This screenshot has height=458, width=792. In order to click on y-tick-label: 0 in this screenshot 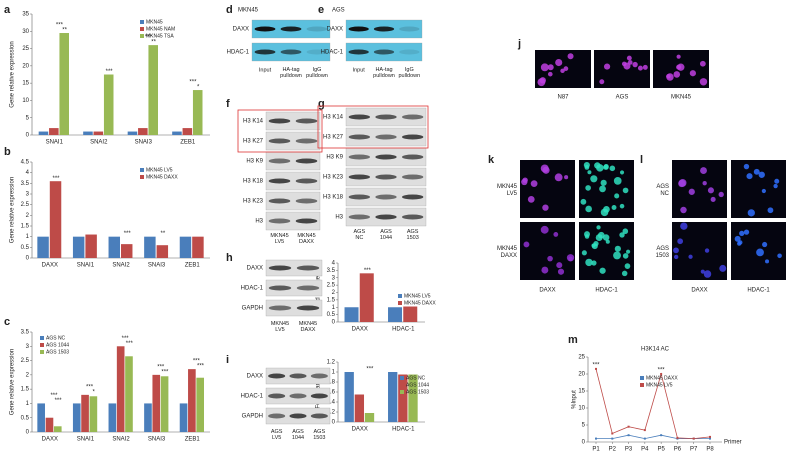, I will do `click(28, 433)`.